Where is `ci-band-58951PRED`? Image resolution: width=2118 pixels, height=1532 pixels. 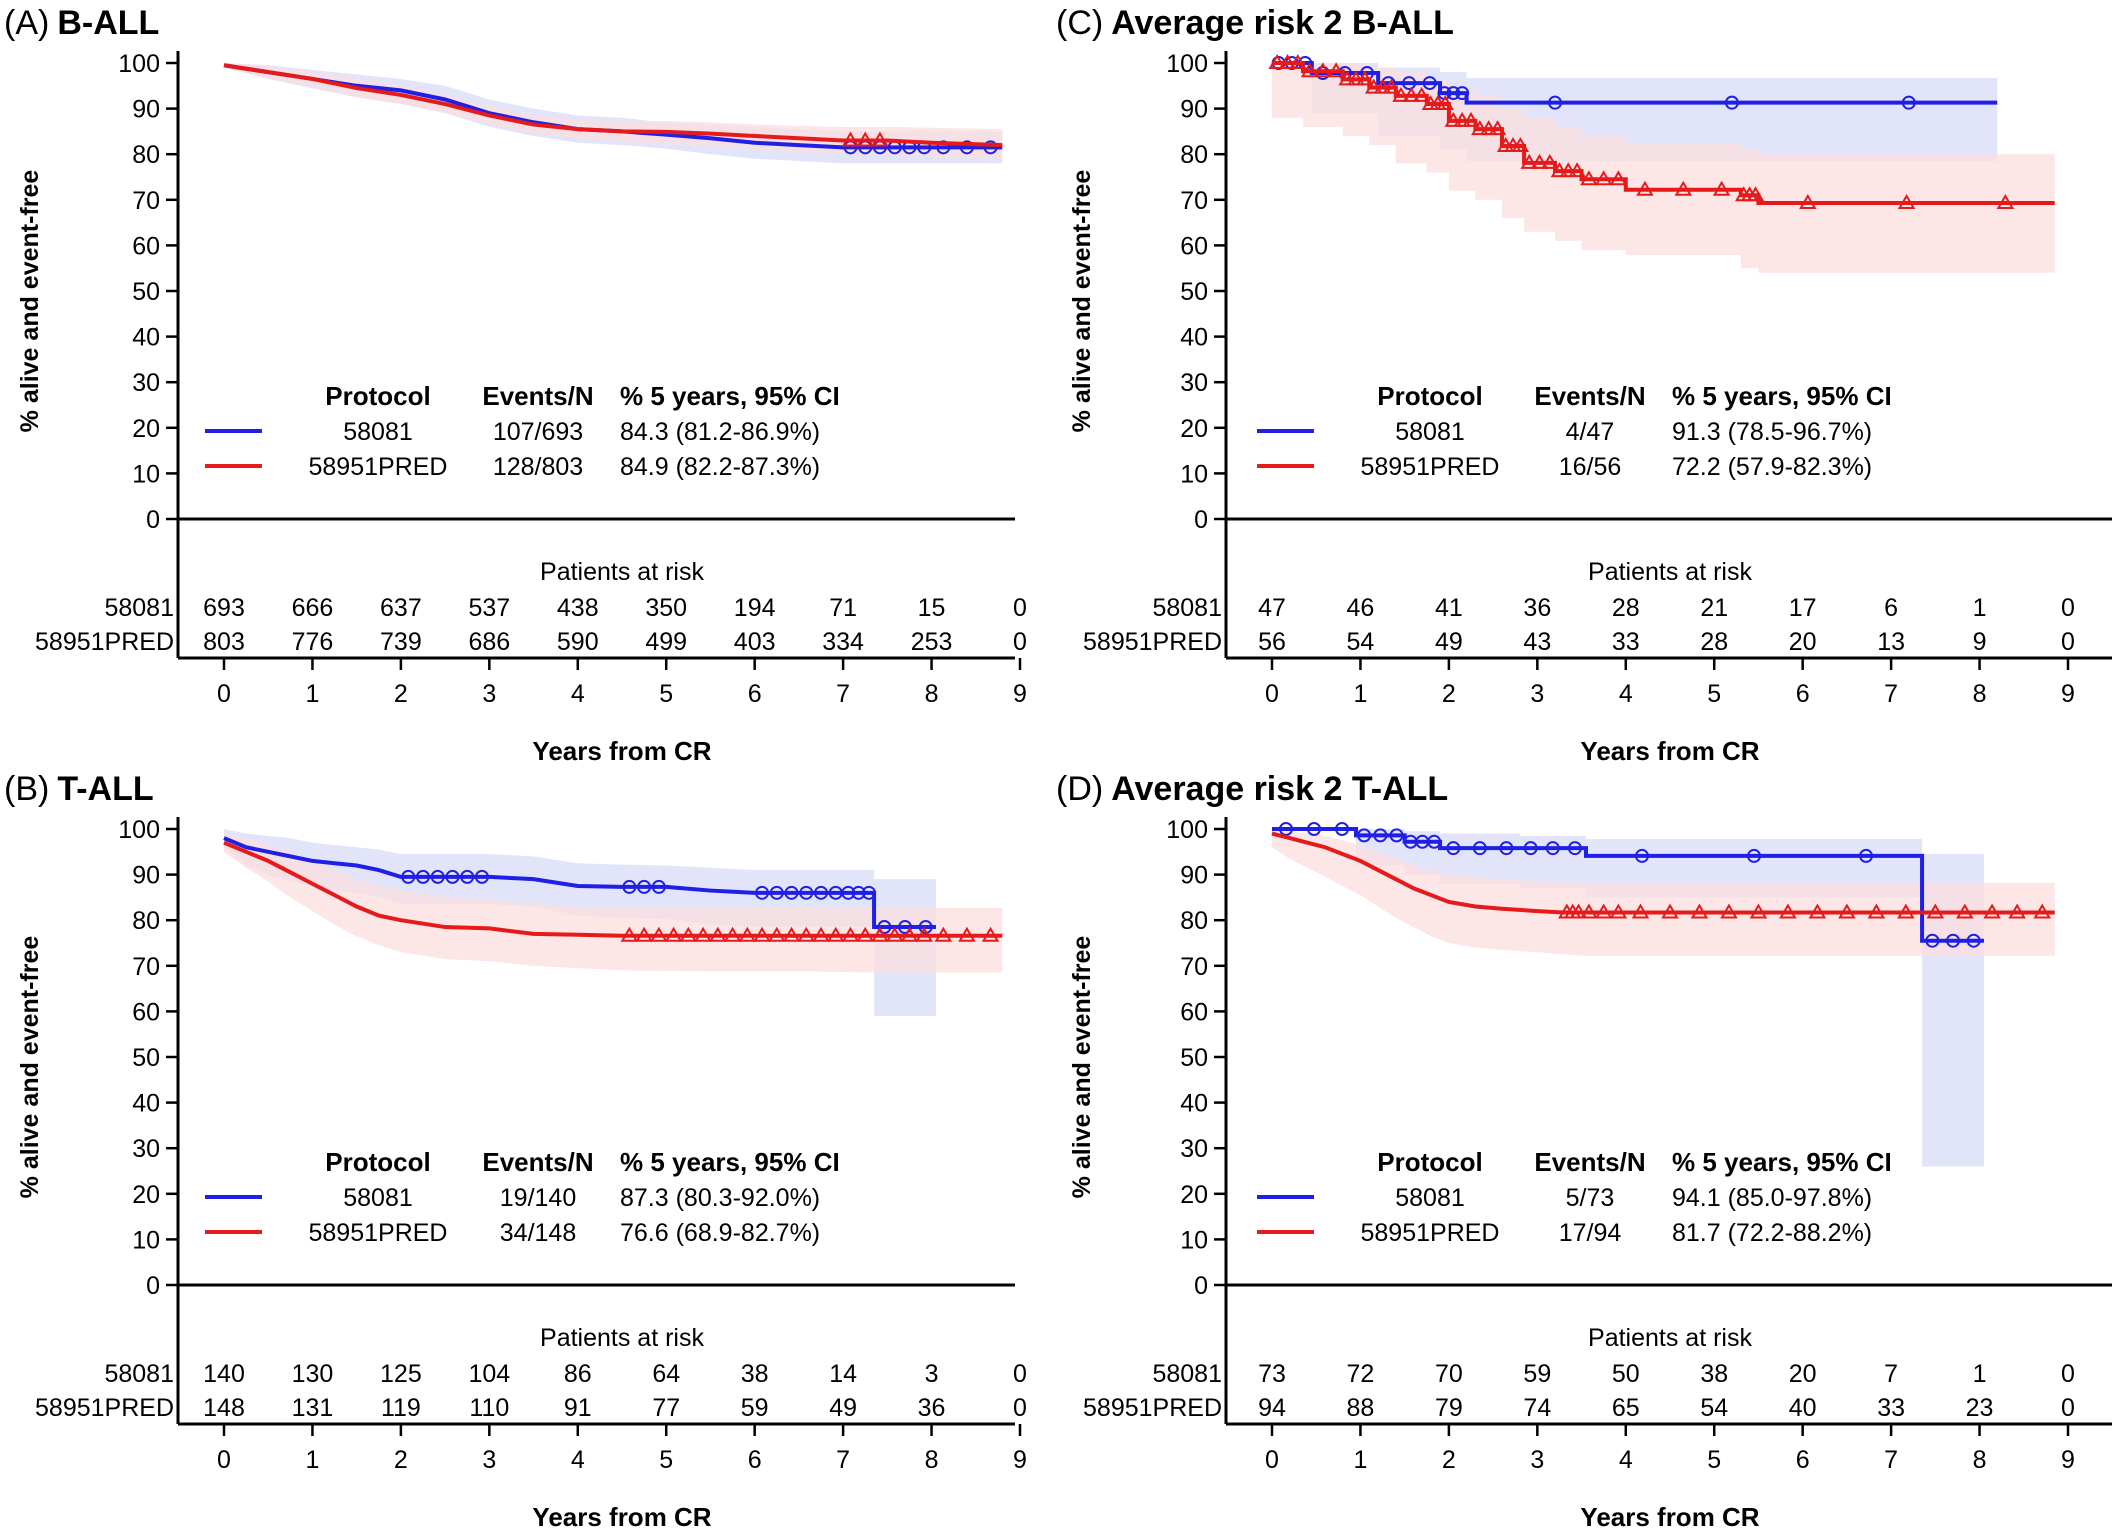 ci-band-58951PRED is located at coordinates (1663, 892).